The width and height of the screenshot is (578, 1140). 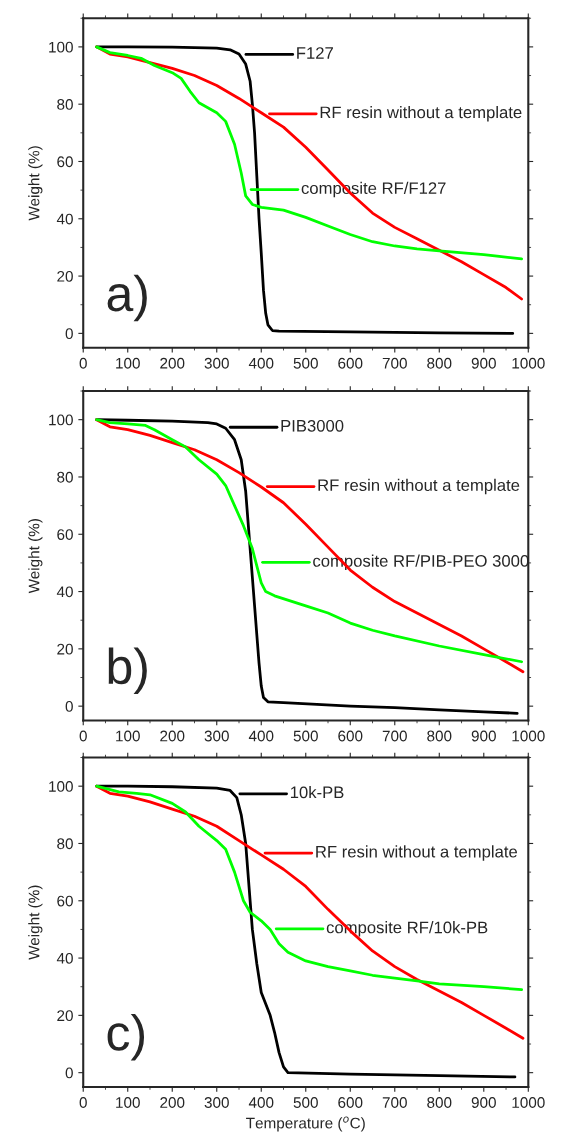 I want to click on annotation: b), so click(x=127, y=671).